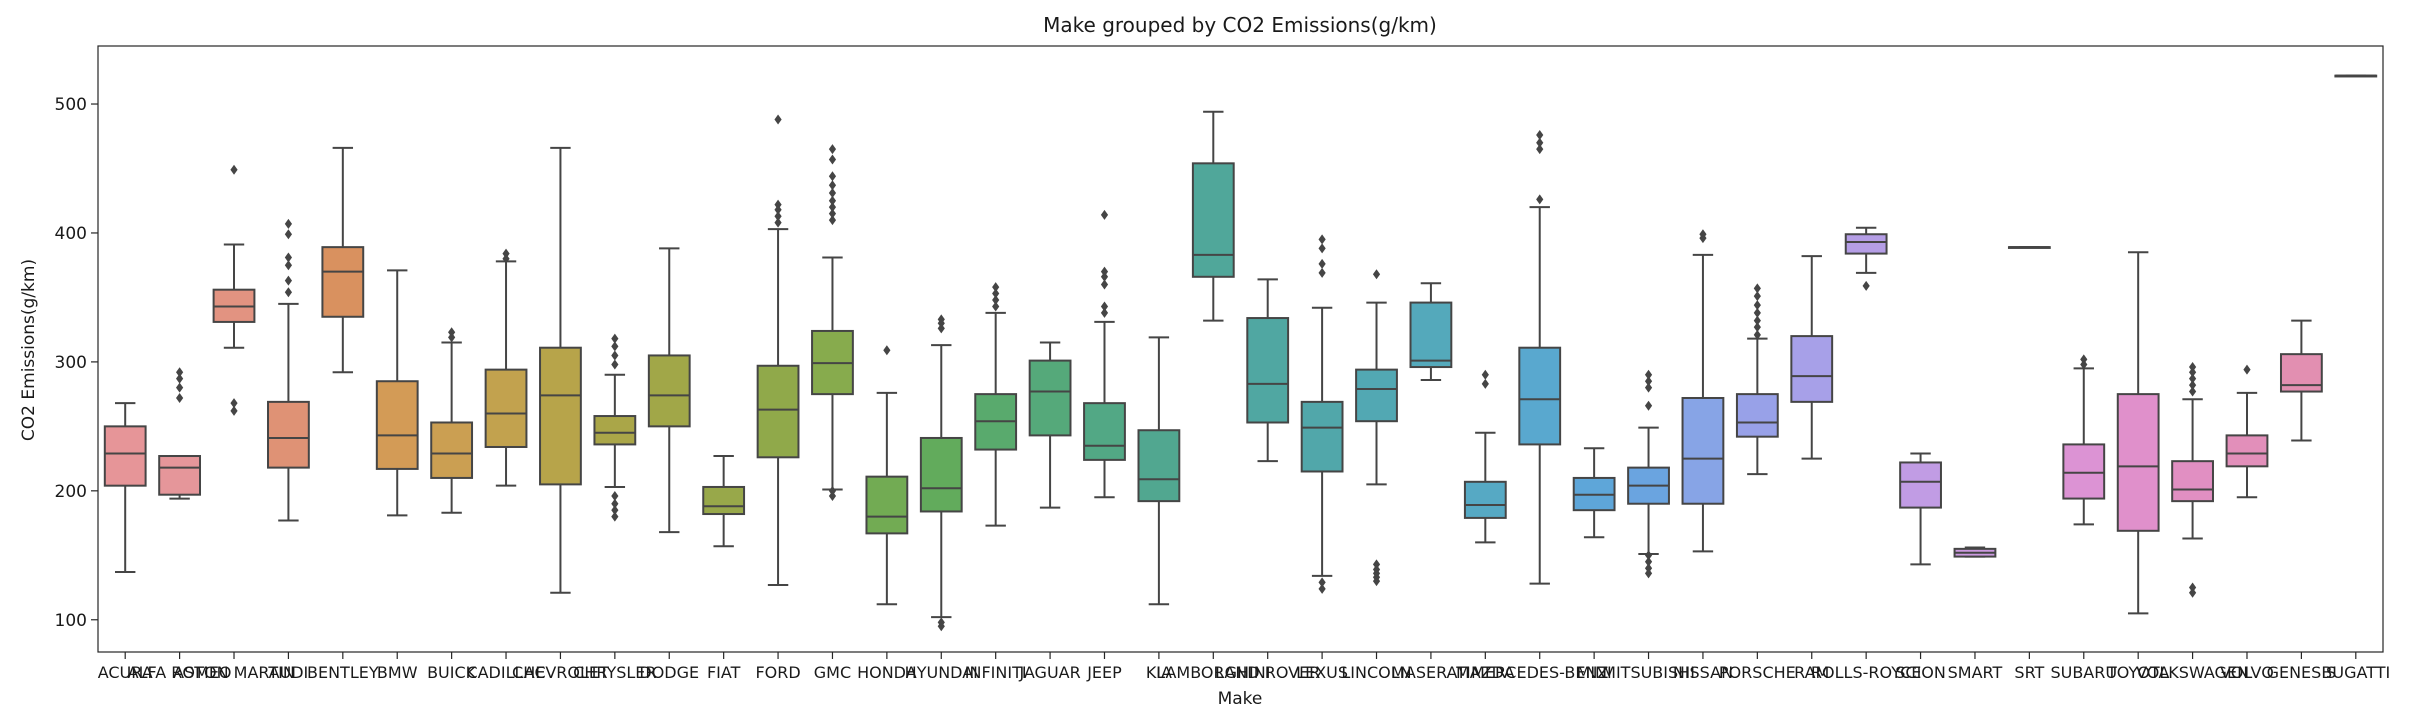  I want to click on box-jaguar, so click(1050, 425).